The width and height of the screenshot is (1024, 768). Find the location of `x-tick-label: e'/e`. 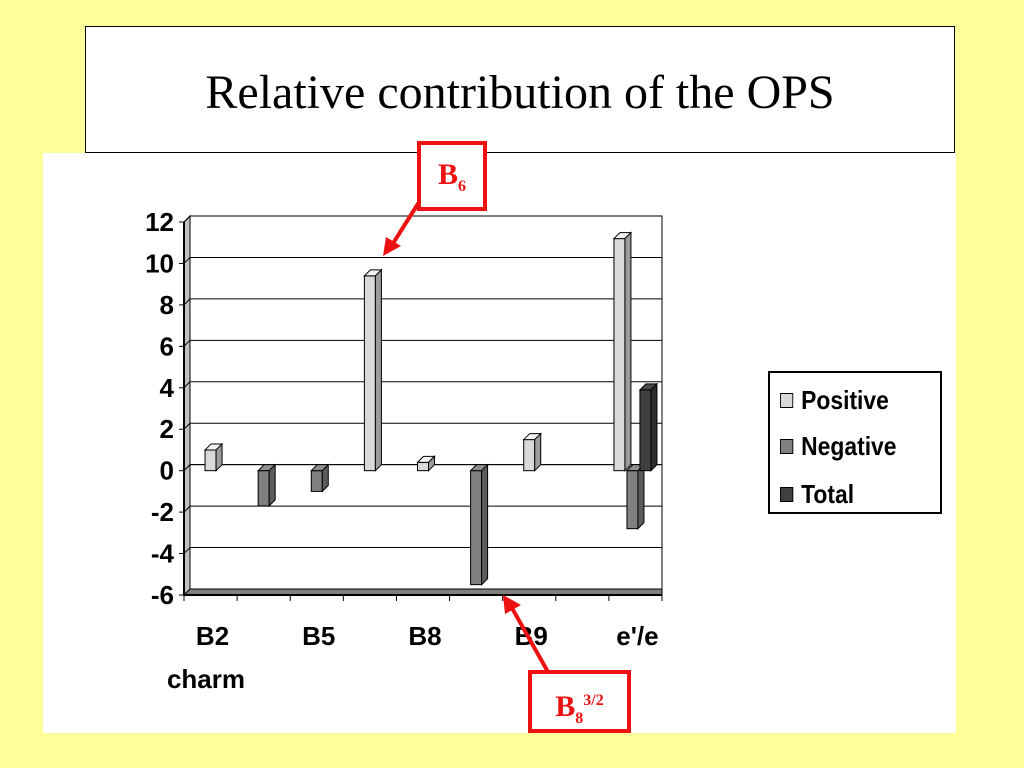

x-tick-label: e'/e is located at coordinates (637, 636).